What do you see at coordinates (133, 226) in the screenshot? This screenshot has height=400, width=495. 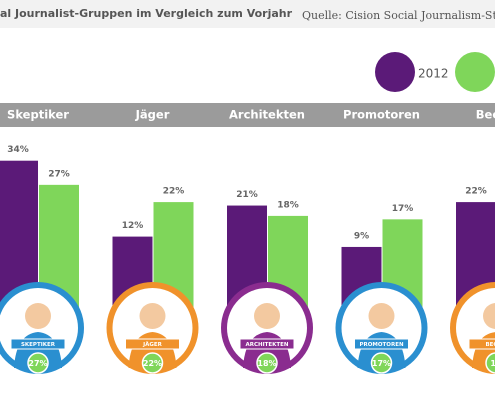 I see `value-label: 12%` at bounding box center [133, 226].